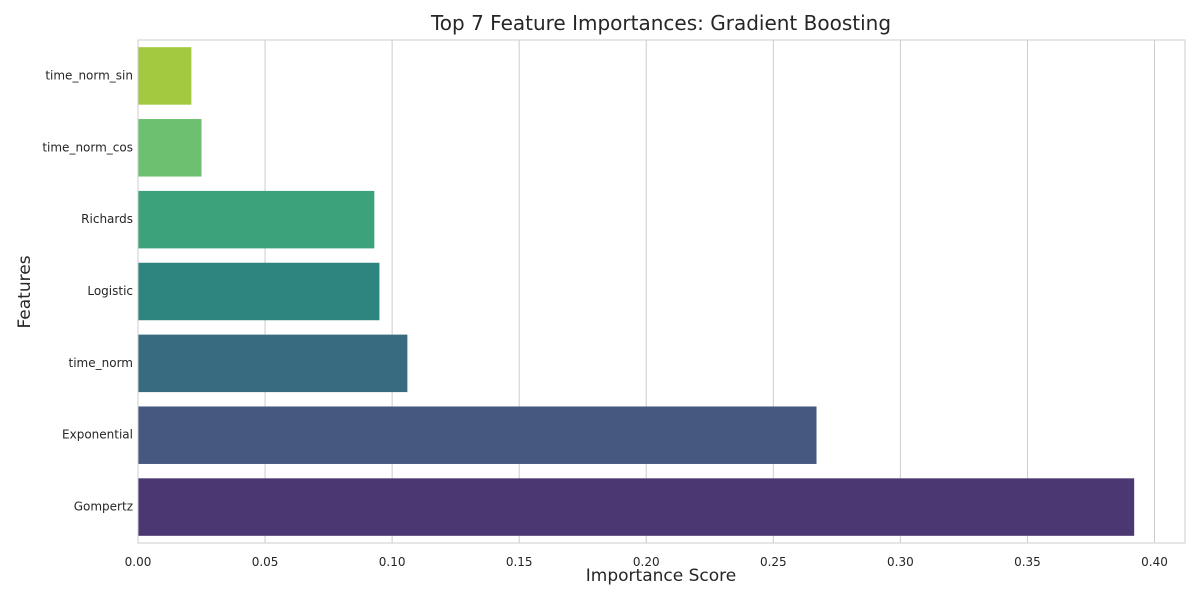 The width and height of the screenshot is (1200, 600). I want to click on bar-richards, so click(256, 219).